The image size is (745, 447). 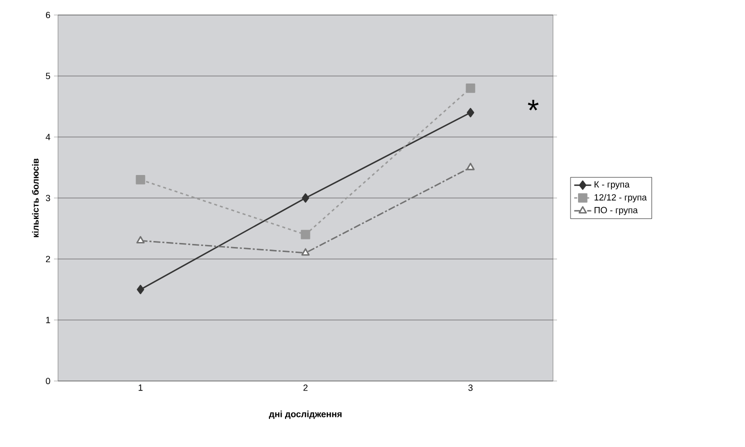 What do you see at coordinates (48, 15) in the screenshot?
I see `y-tick-label: 6` at bounding box center [48, 15].